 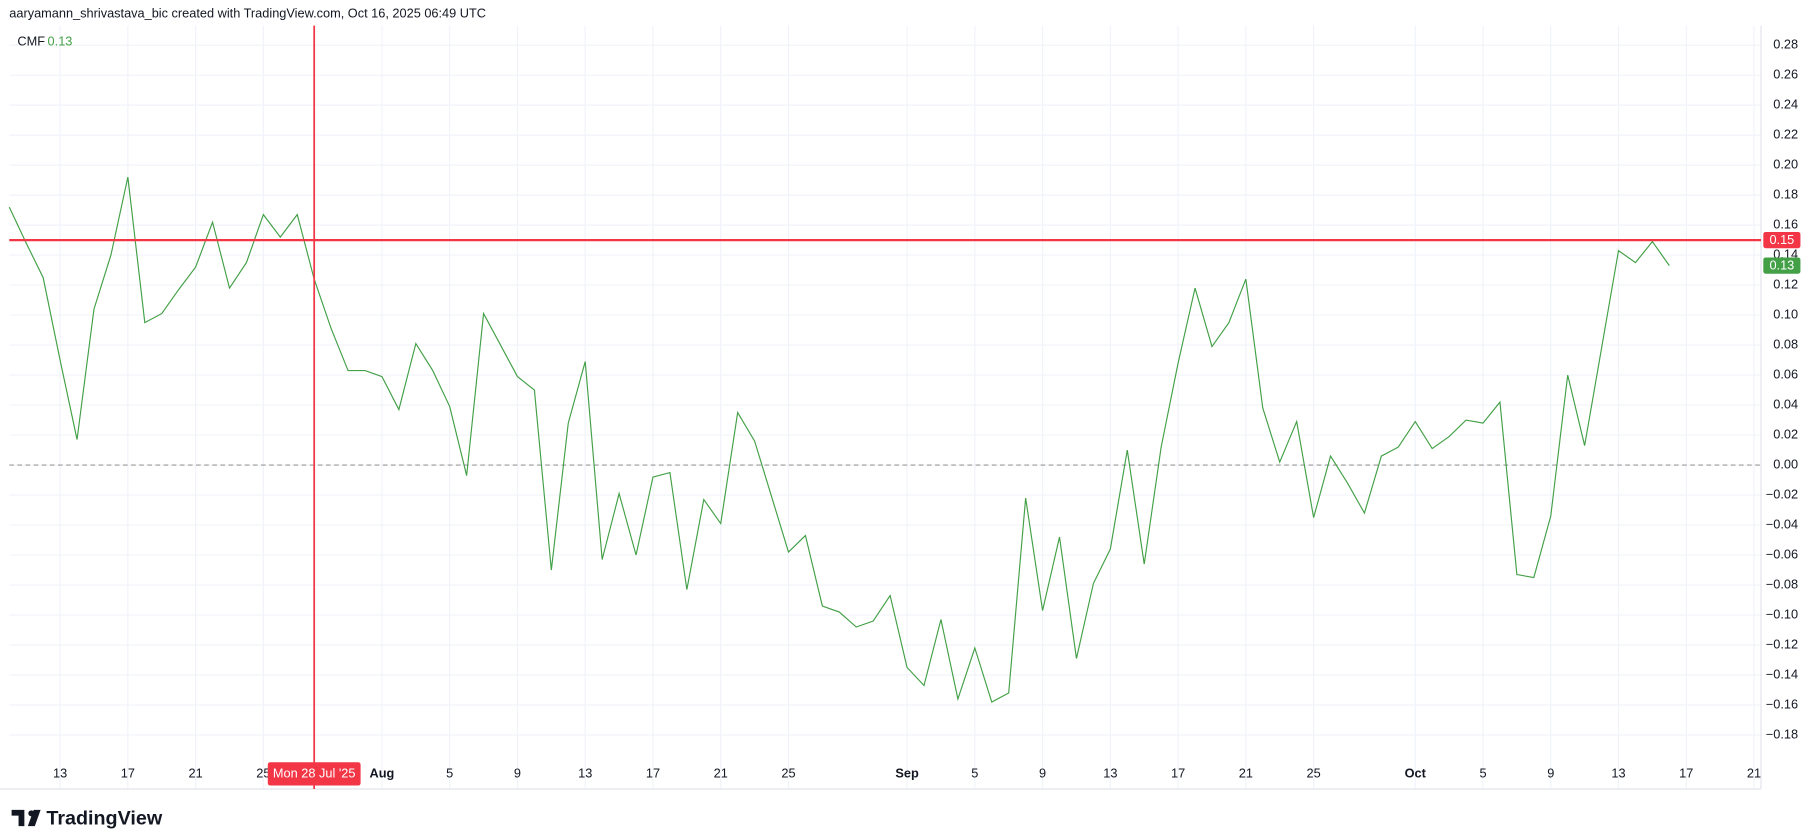 What do you see at coordinates (1785, 134) in the screenshot?
I see `y-tick-label: 0.22` at bounding box center [1785, 134].